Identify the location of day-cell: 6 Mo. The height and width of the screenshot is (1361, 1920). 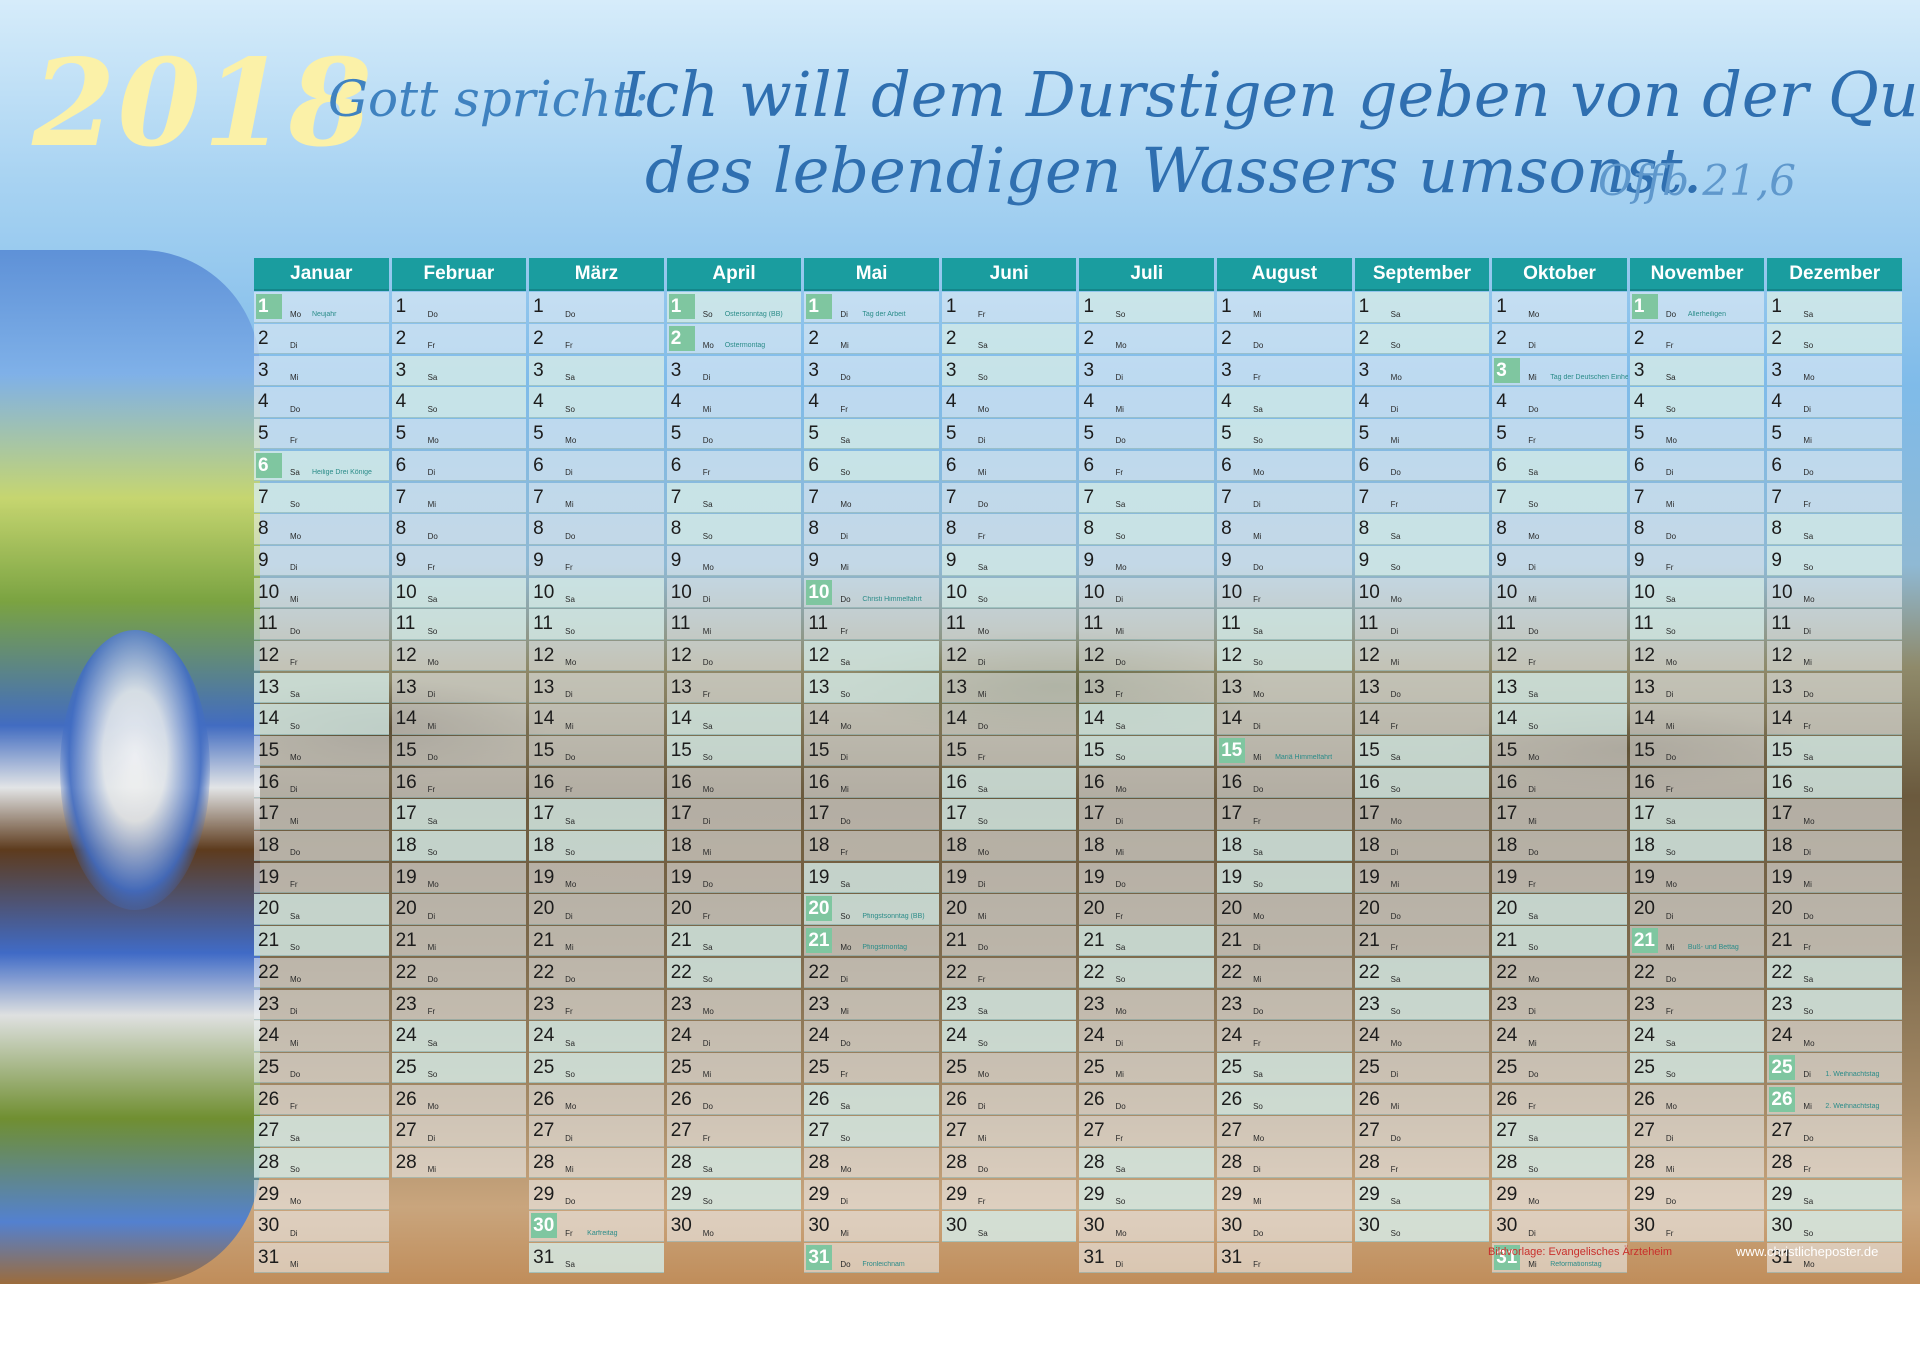
(1284, 466).